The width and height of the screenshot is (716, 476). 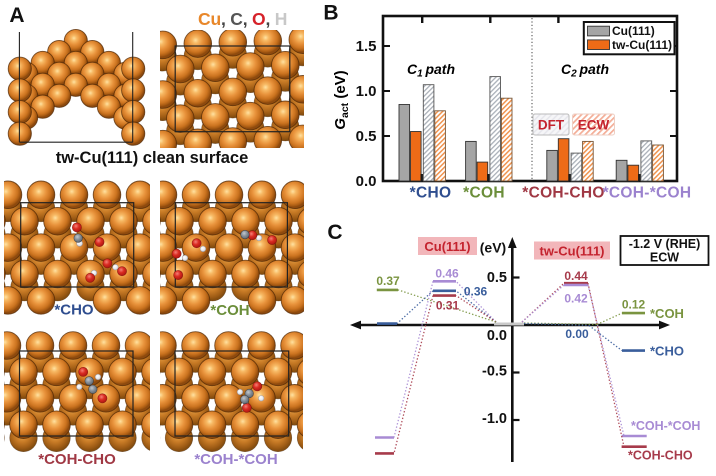 I want to click on svg-text: 0.37, so click(x=388, y=281).